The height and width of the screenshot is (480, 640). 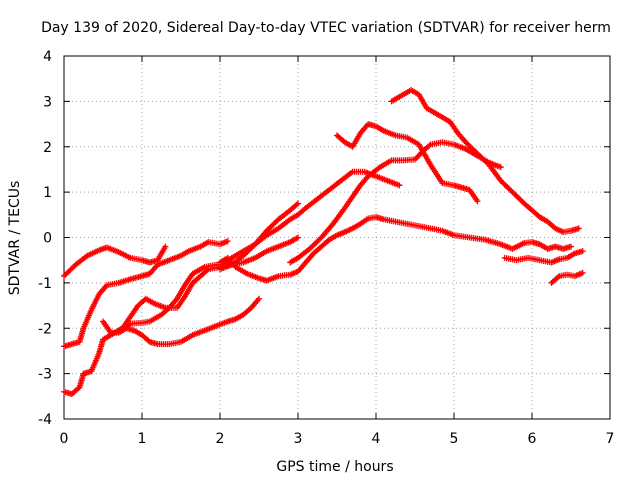 I want to click on y-tick-label: -3, so click(x=45, y=375).